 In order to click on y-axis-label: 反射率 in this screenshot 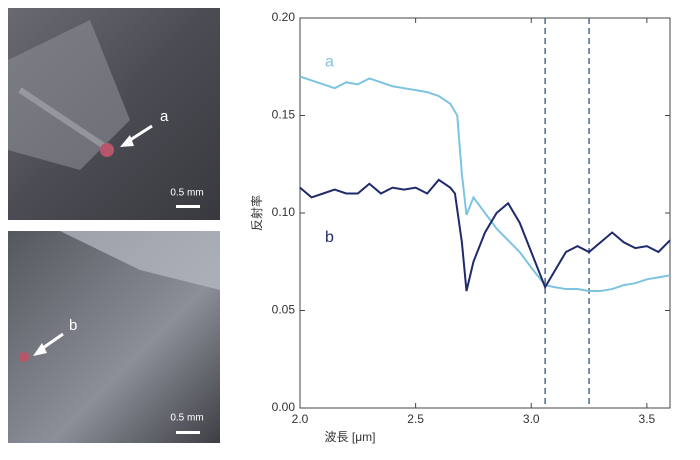, I will do `click(256, 213)`.